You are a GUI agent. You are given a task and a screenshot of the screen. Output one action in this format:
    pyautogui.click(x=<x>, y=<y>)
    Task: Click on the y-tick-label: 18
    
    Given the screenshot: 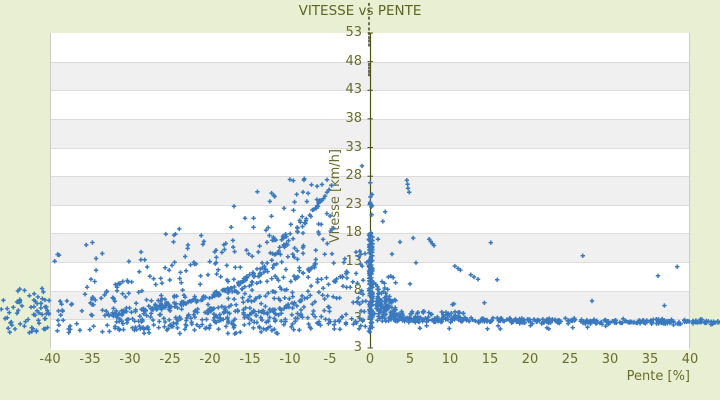 What is the action you would take?
    pyautogui.click(x=353, y=233)
    